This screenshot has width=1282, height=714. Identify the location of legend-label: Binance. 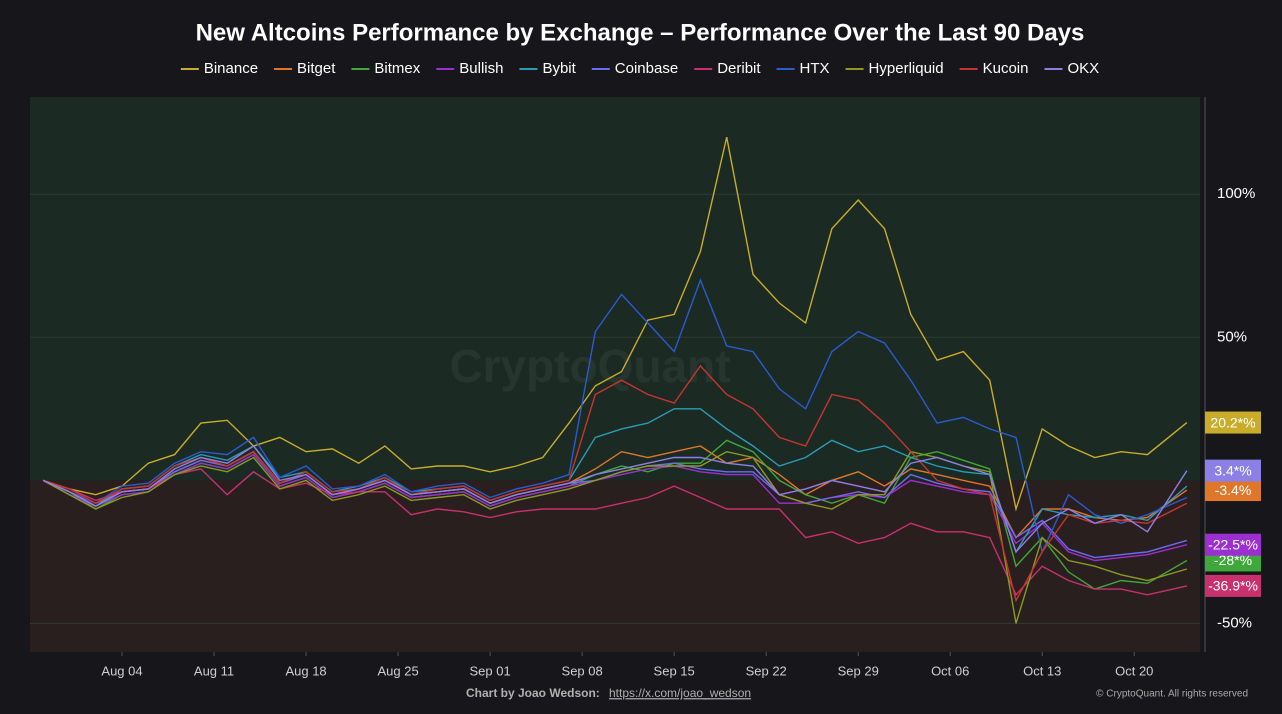
(231, 68).